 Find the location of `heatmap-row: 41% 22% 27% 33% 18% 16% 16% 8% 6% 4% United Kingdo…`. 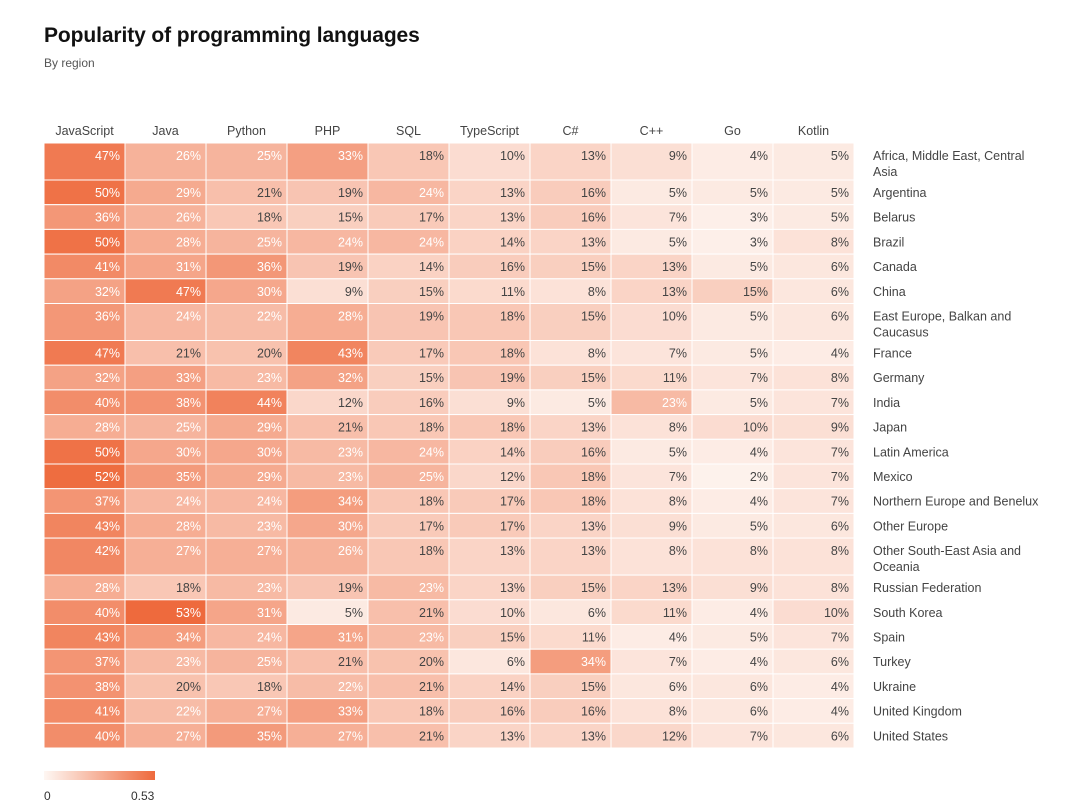

heatmap-row: 41% 22% 27% 33% 18% 16% 16% 8% 6% 4% United Kingdo… is located at coordinates (502, 711).